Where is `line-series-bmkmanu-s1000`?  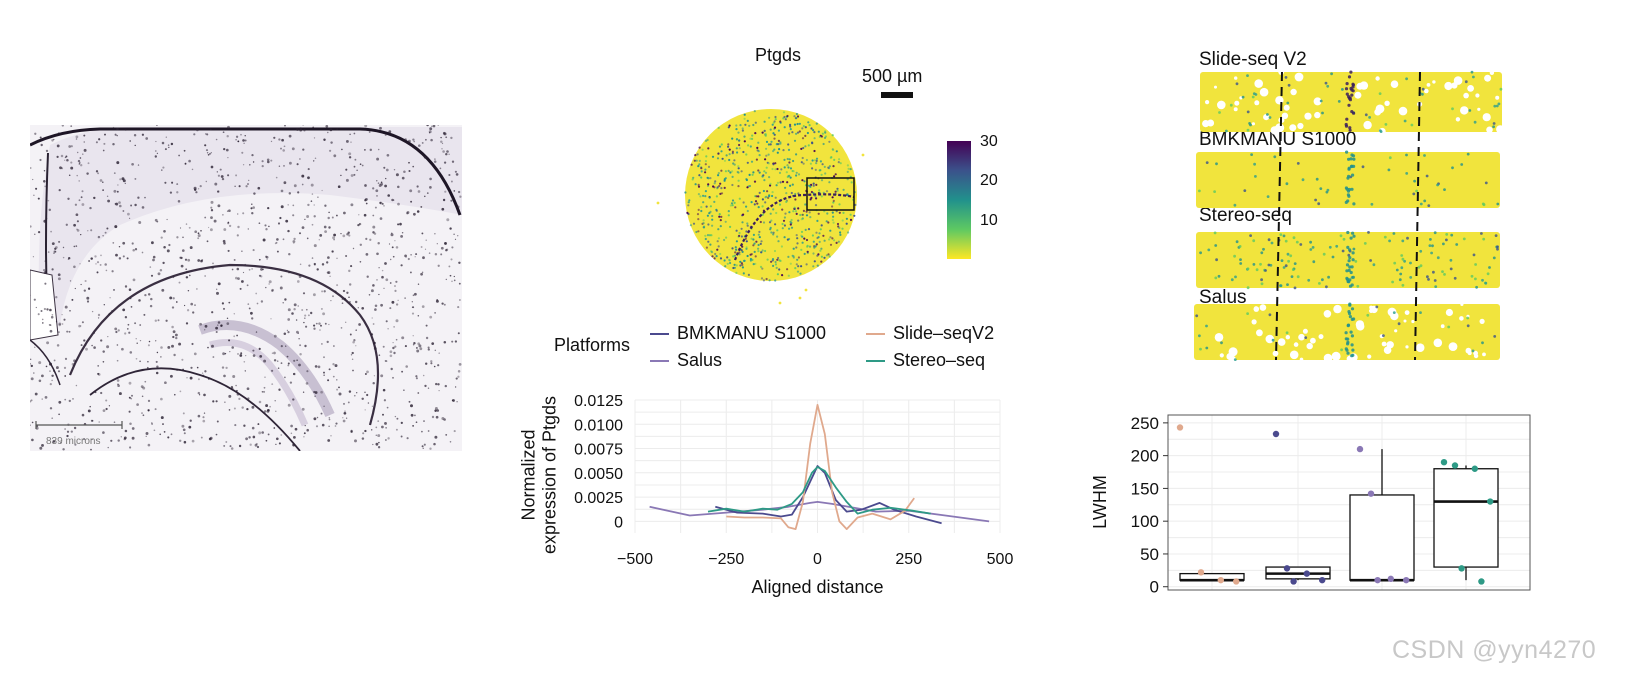
line-series-bmkmanu-s1000 is located at coordinates (828, 495).